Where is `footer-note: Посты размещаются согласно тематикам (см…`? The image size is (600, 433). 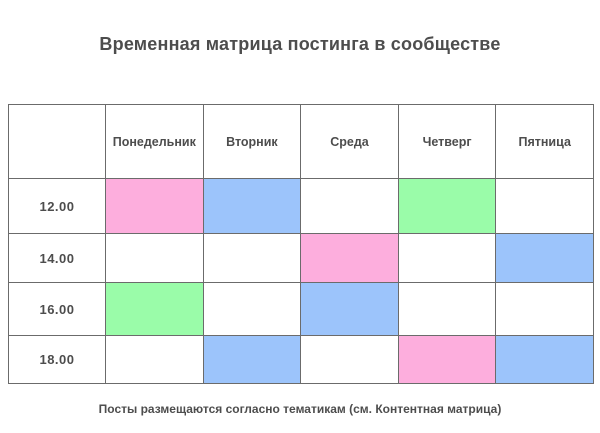 footer-note: Посты размещаются согласно тематикам (см… is located at coordinates (300, 409).